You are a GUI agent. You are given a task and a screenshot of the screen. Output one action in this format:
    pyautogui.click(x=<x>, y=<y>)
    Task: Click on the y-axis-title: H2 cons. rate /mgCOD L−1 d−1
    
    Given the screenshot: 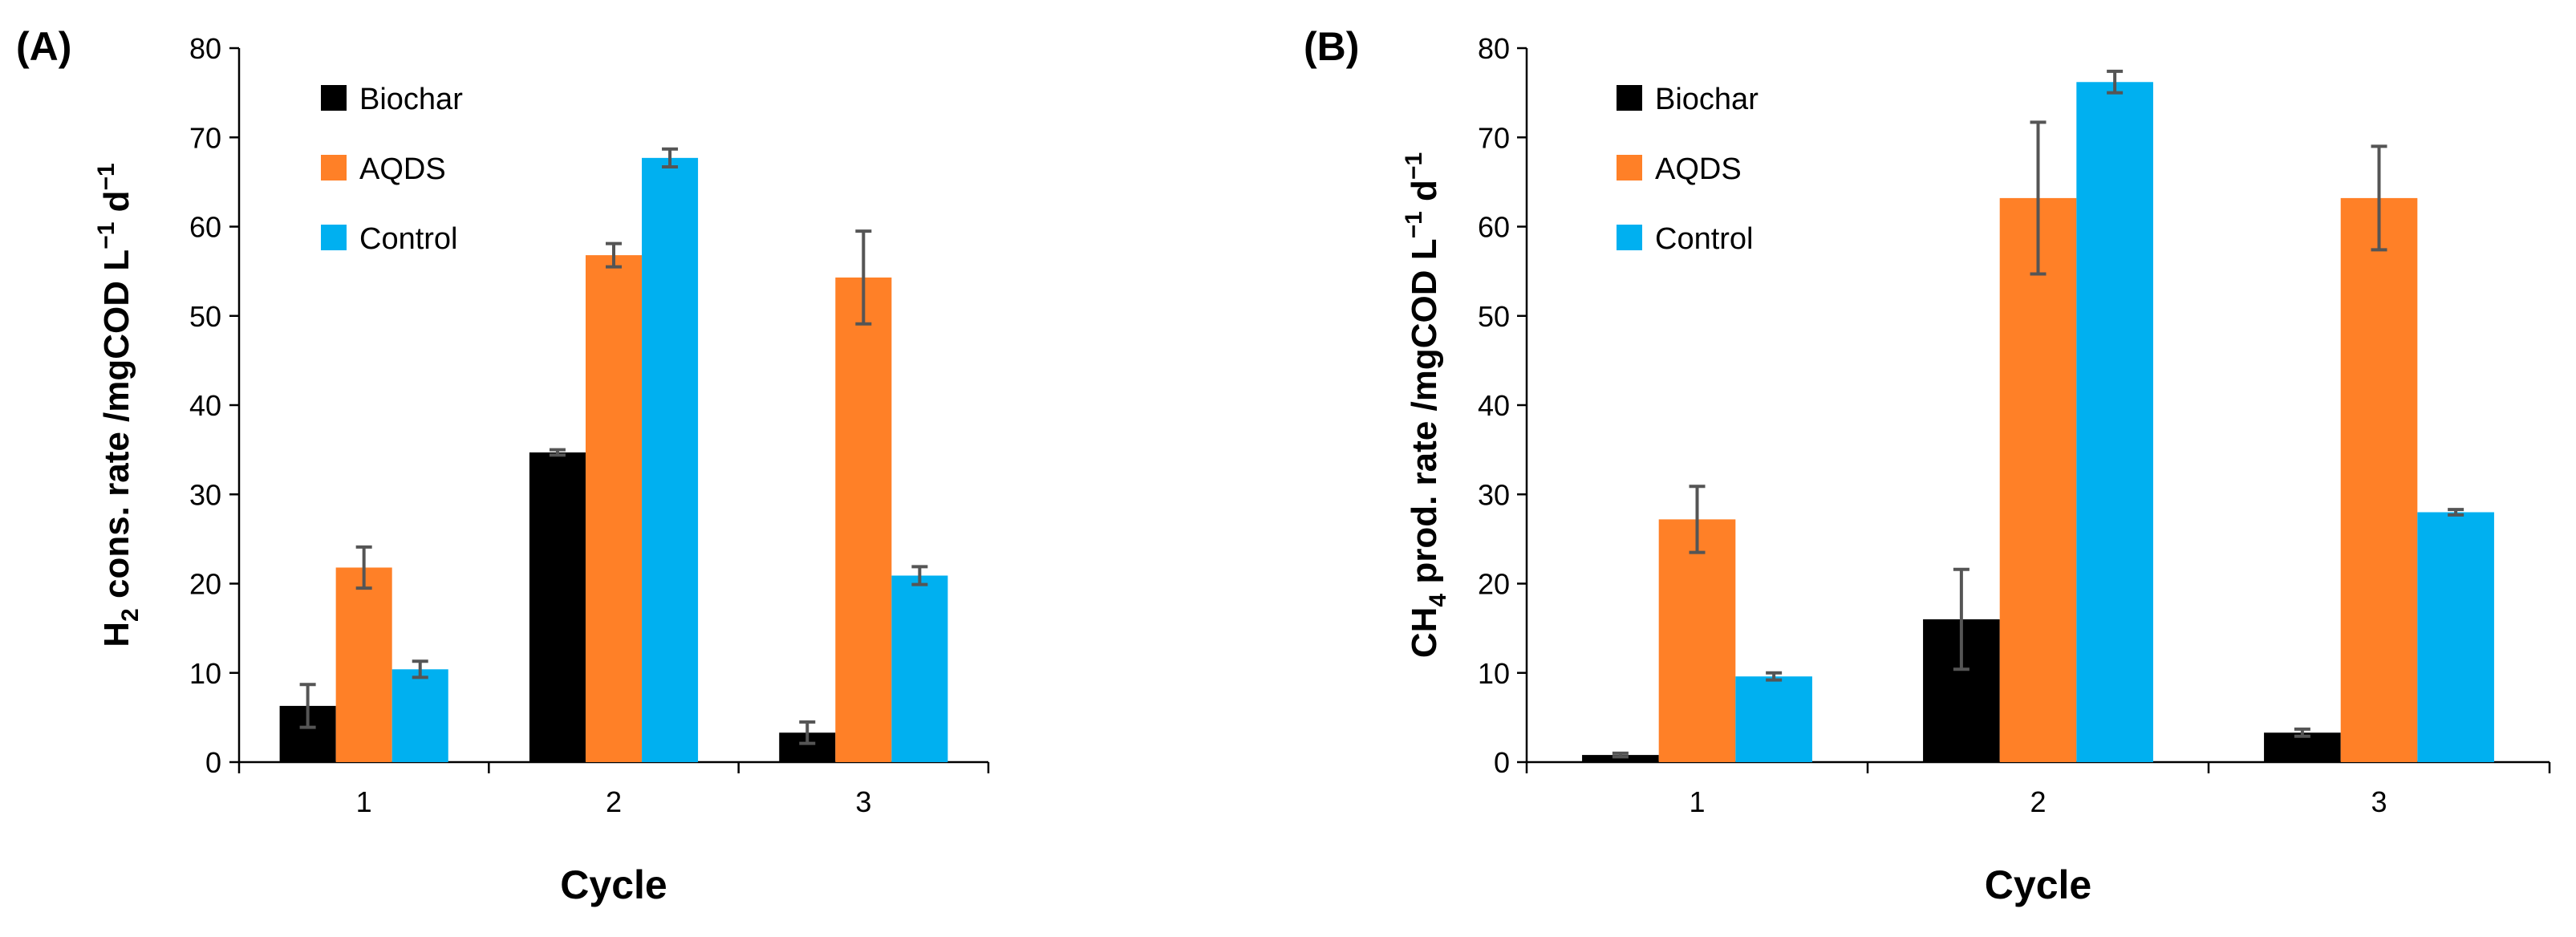 What is the action you would take?
    pyautogui.click(x=118, y=405)
    